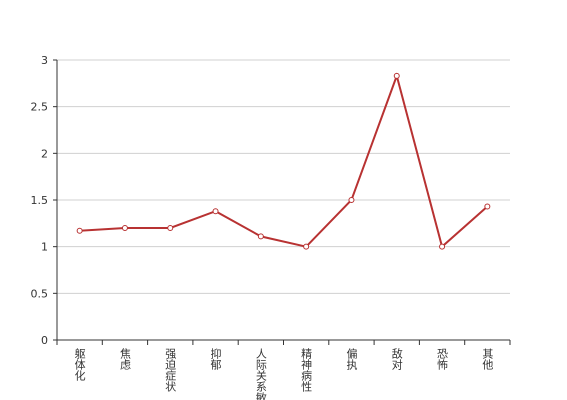 This screenshot has width=567, height=400. What do you see at coordinates (124, 359) in the screenshot?
I see `x-tick-label: 焦虑` at bounding box center [124, 359].